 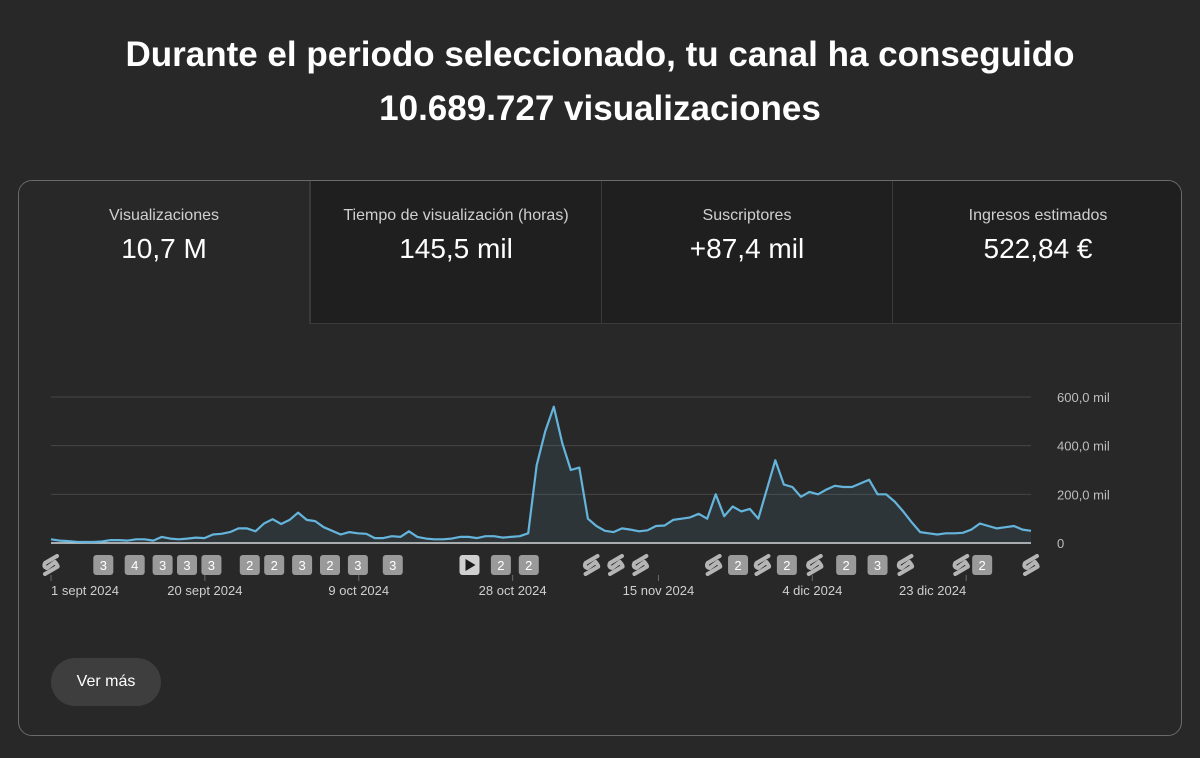 I want to click on views-area, so click(x=541, y=474).